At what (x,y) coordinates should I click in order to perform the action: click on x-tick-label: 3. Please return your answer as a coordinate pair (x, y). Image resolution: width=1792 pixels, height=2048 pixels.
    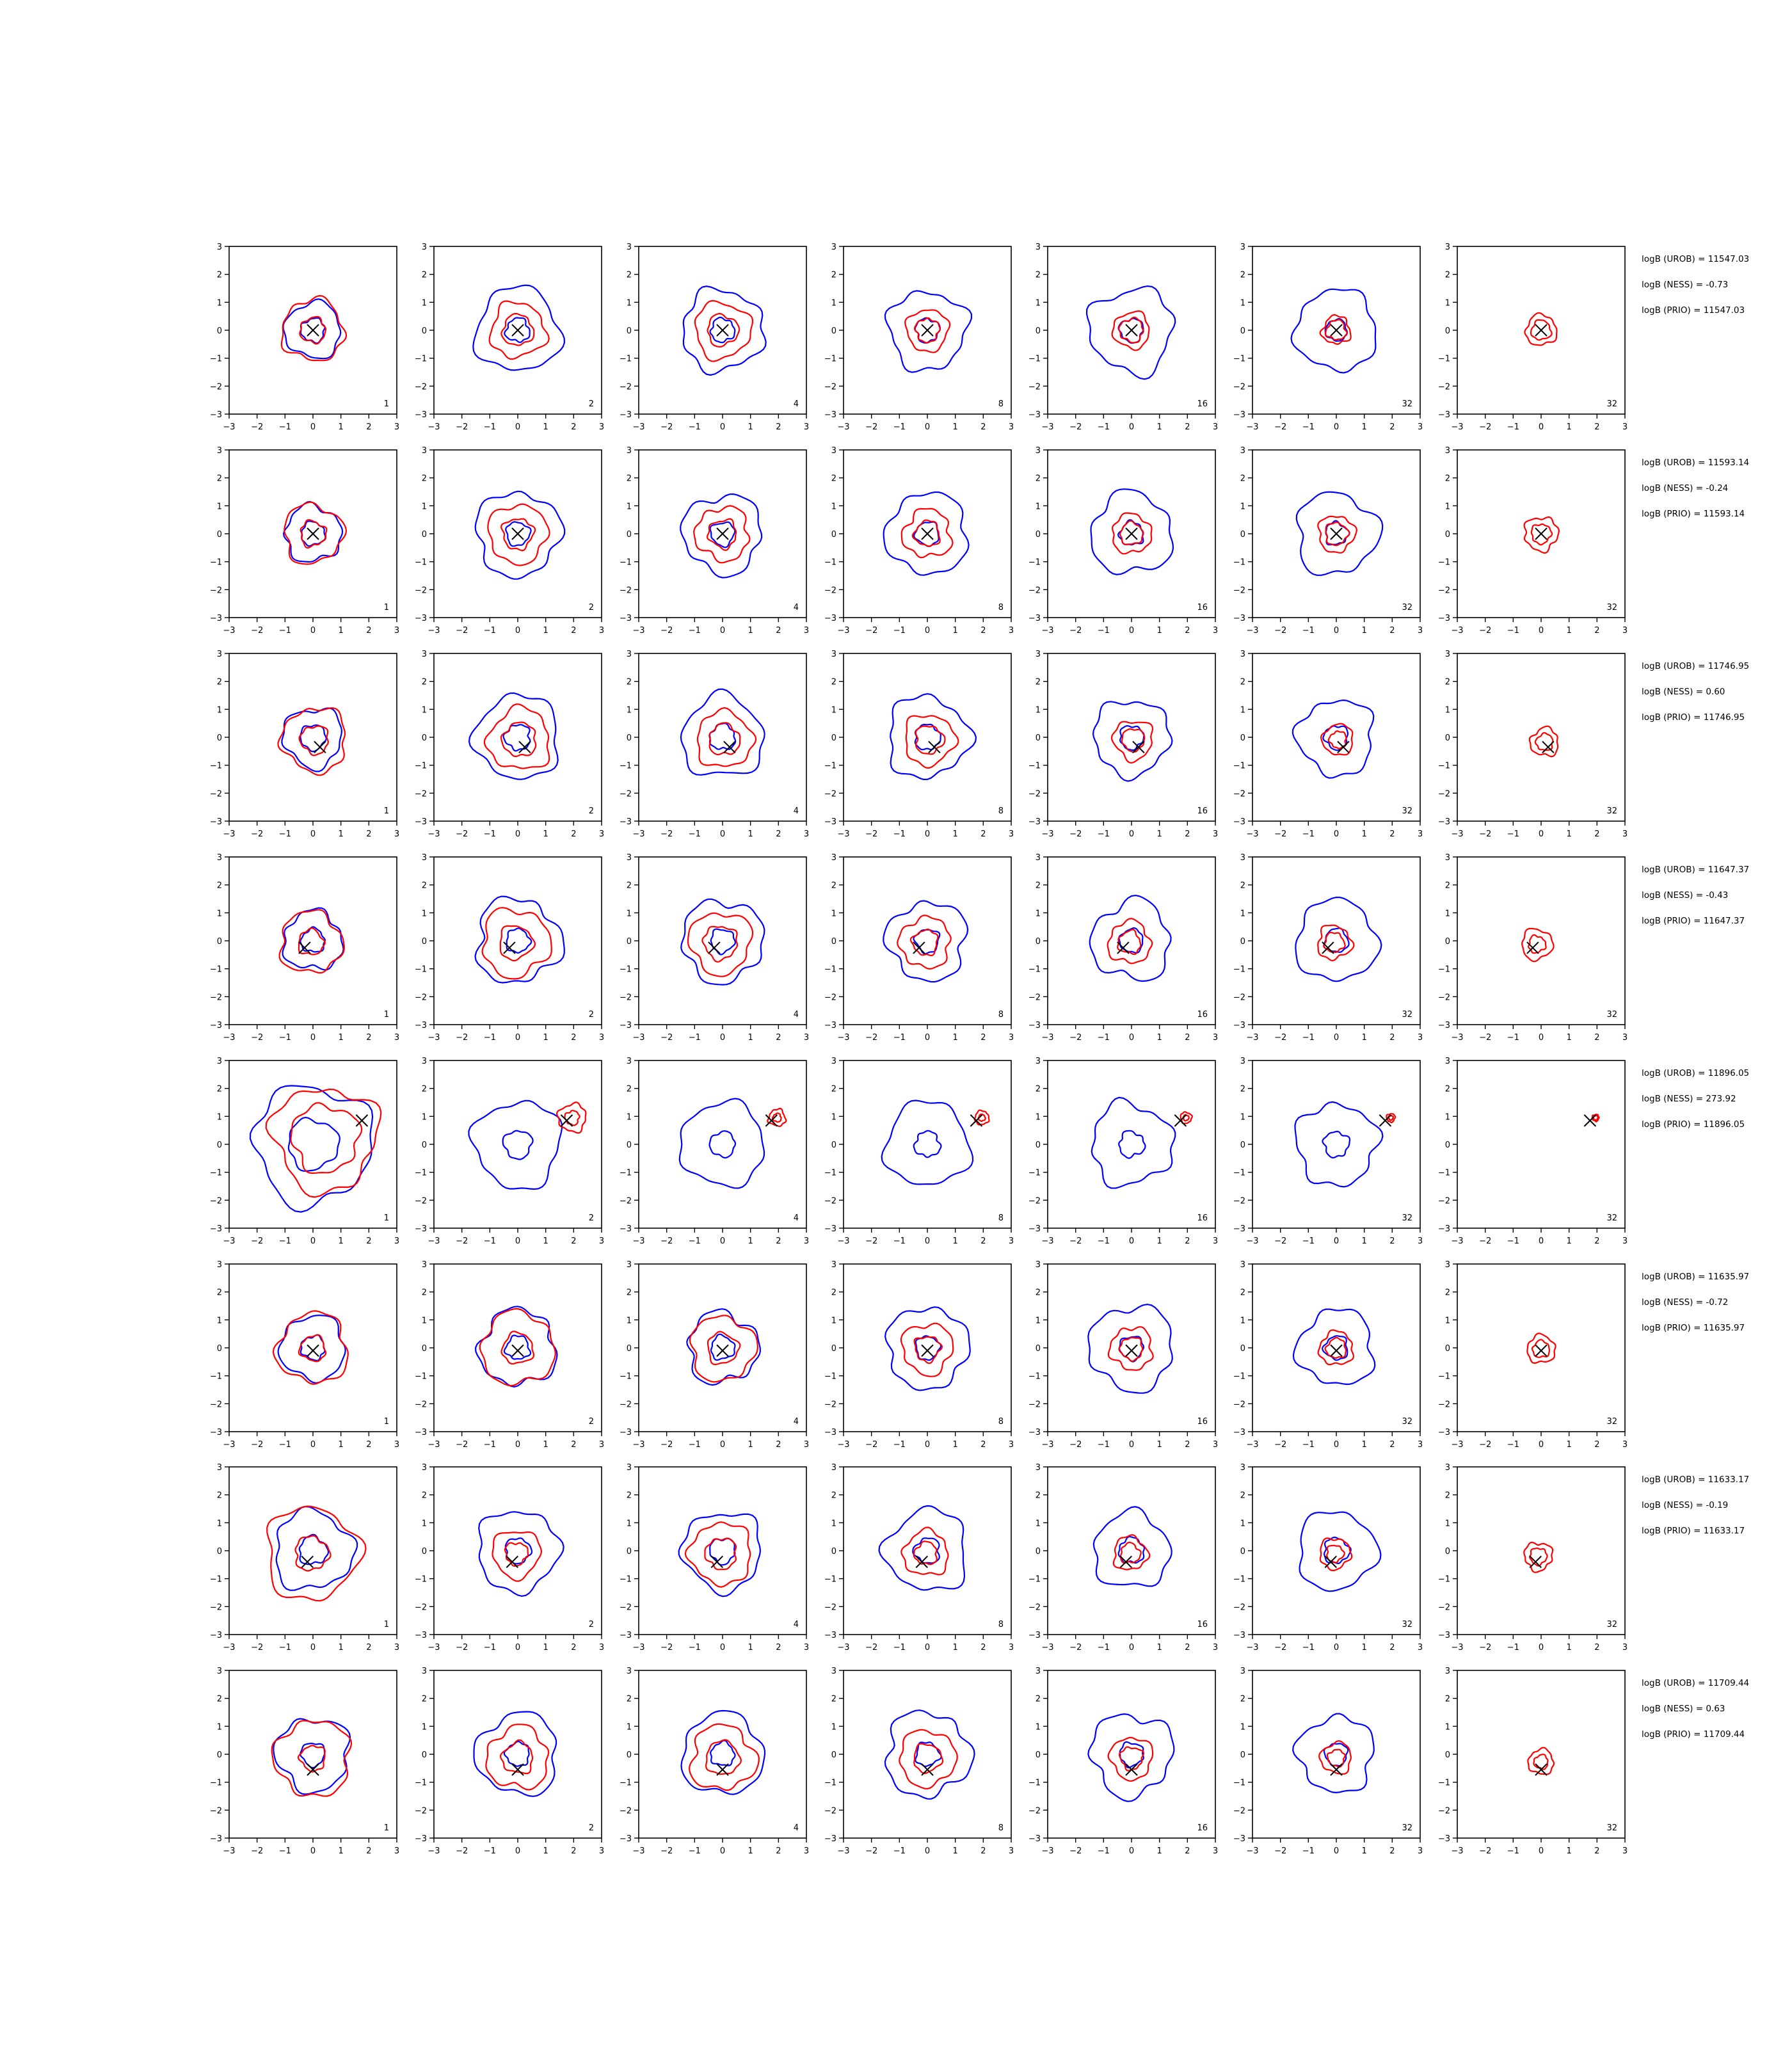
    Looking at the image, I should click on (1625, 1445).